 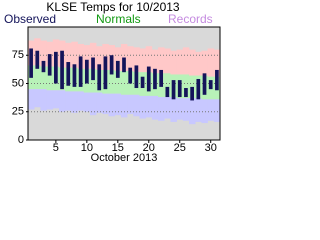 I want to click on y-tick-label: 50, so click(x=18, y=83).